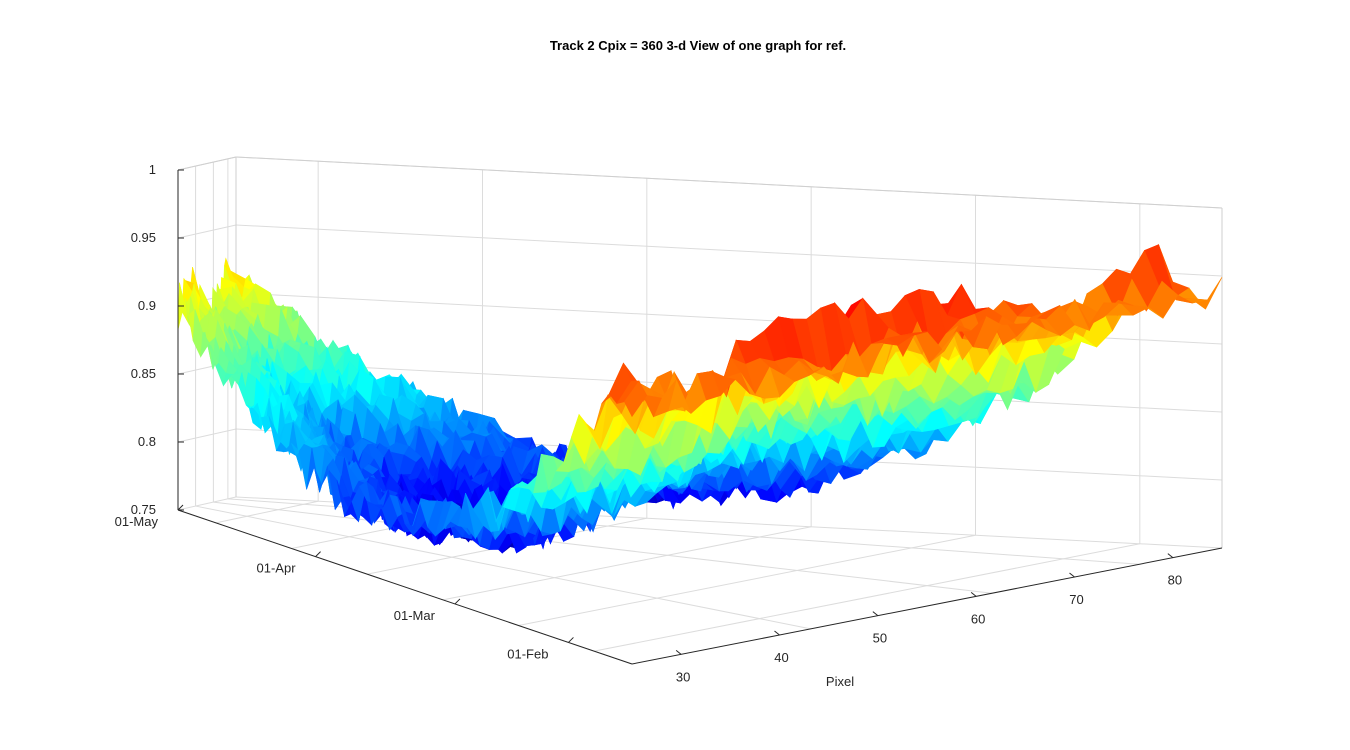  I want to click on x-axis-label: Pixel, so click(840, 681).